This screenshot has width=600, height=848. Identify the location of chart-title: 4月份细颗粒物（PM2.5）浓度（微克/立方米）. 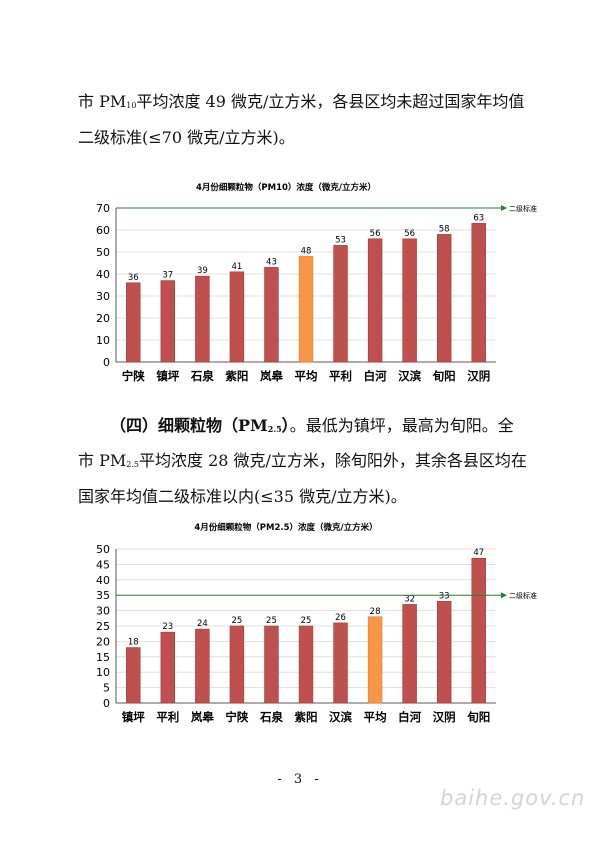
(285, 527).